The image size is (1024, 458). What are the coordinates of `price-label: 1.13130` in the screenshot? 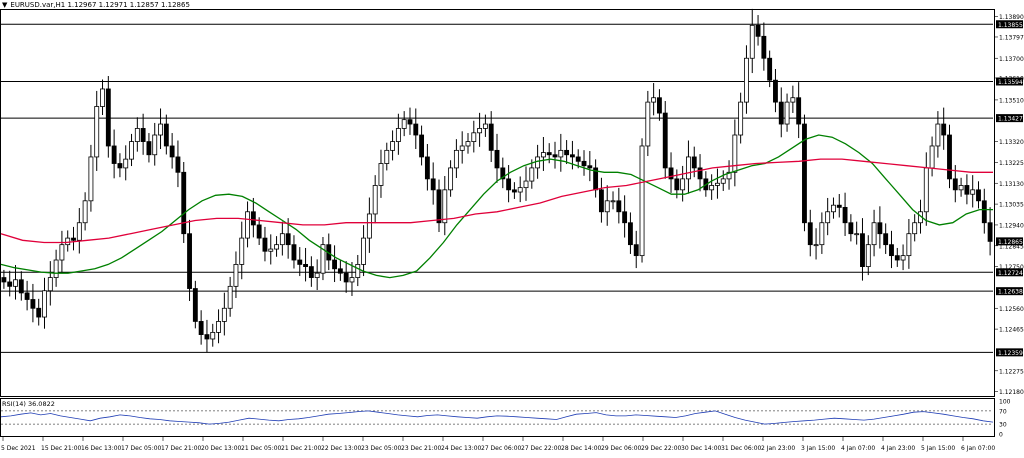 It's located at (1011, 184).